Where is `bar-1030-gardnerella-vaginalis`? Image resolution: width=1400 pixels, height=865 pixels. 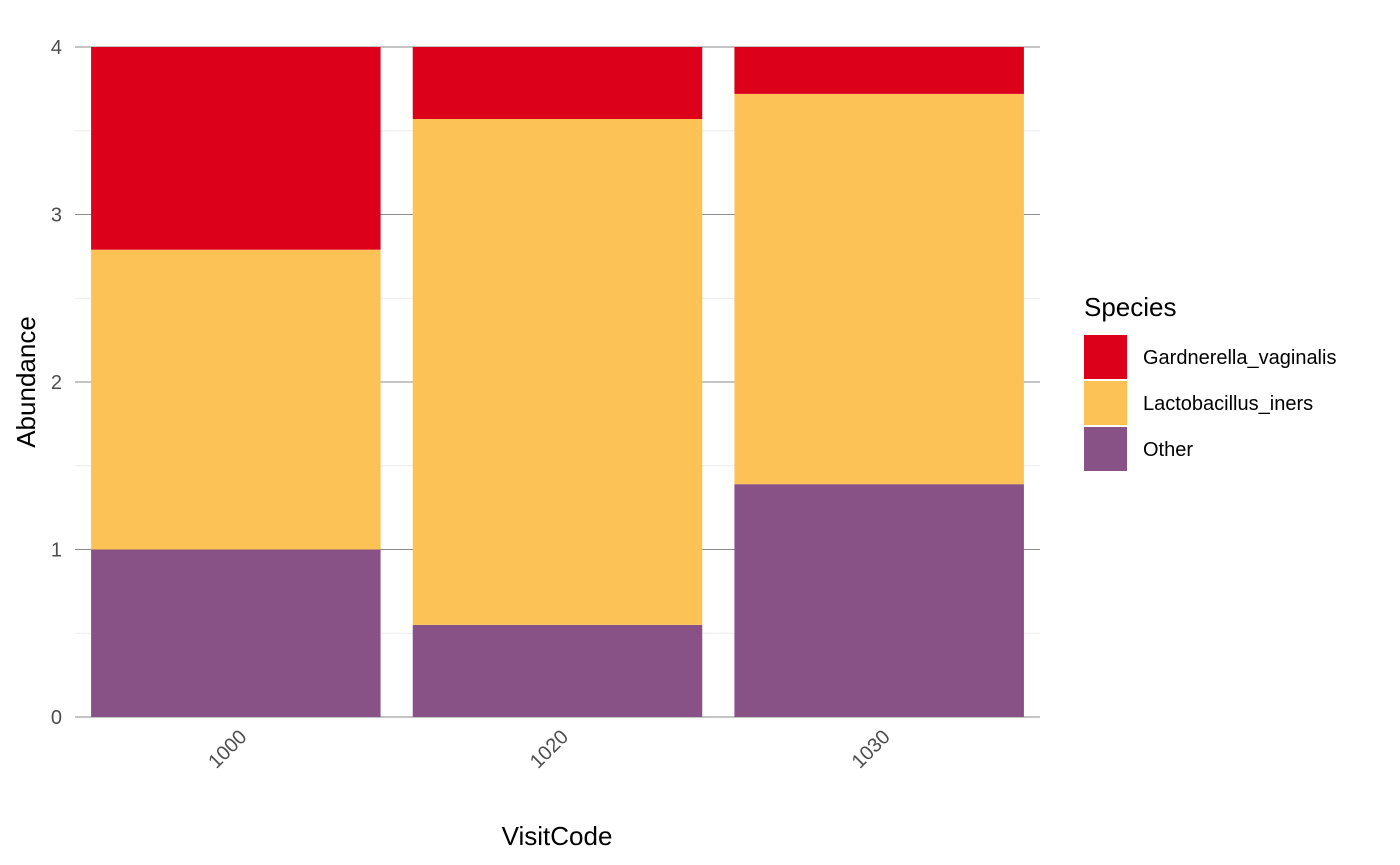 bar-1030-gardnerella-vaginalis is located at coordinates (879, 70).